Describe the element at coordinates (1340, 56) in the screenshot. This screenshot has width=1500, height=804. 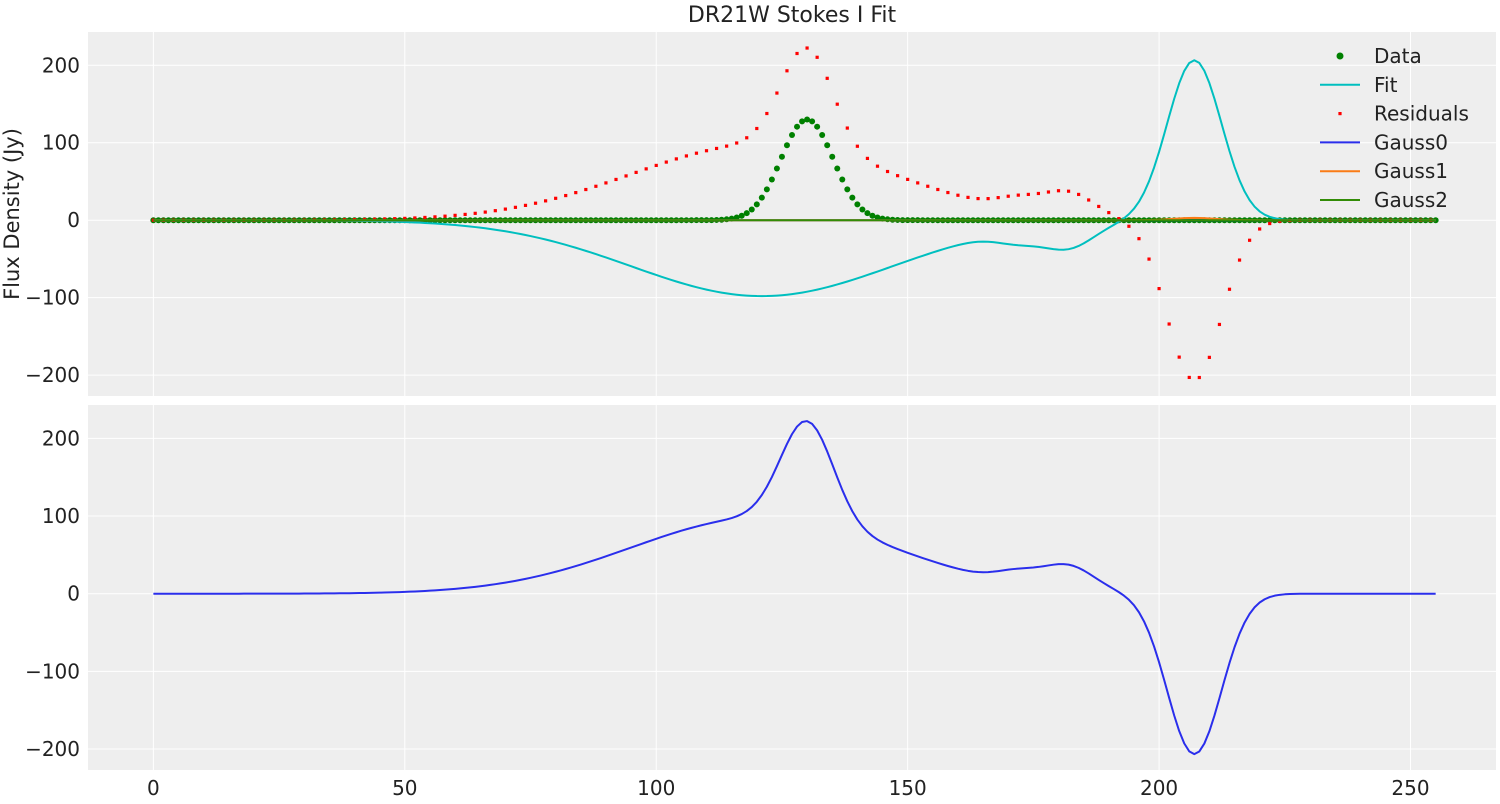
I see `legend-swatch` at that location.